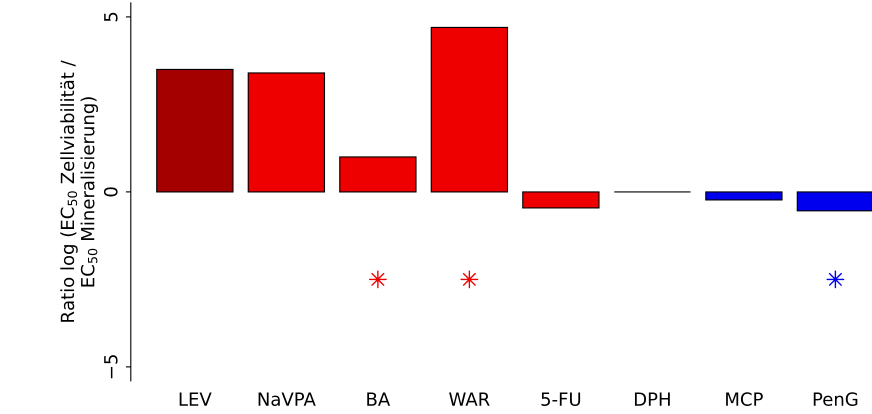 This screenshot has height=414, width=872. I want to click on text: Ratio log (EC$_{50}$ Zellviabilität / EC$_{50}$ Mineralisierung), so click(79, 191).